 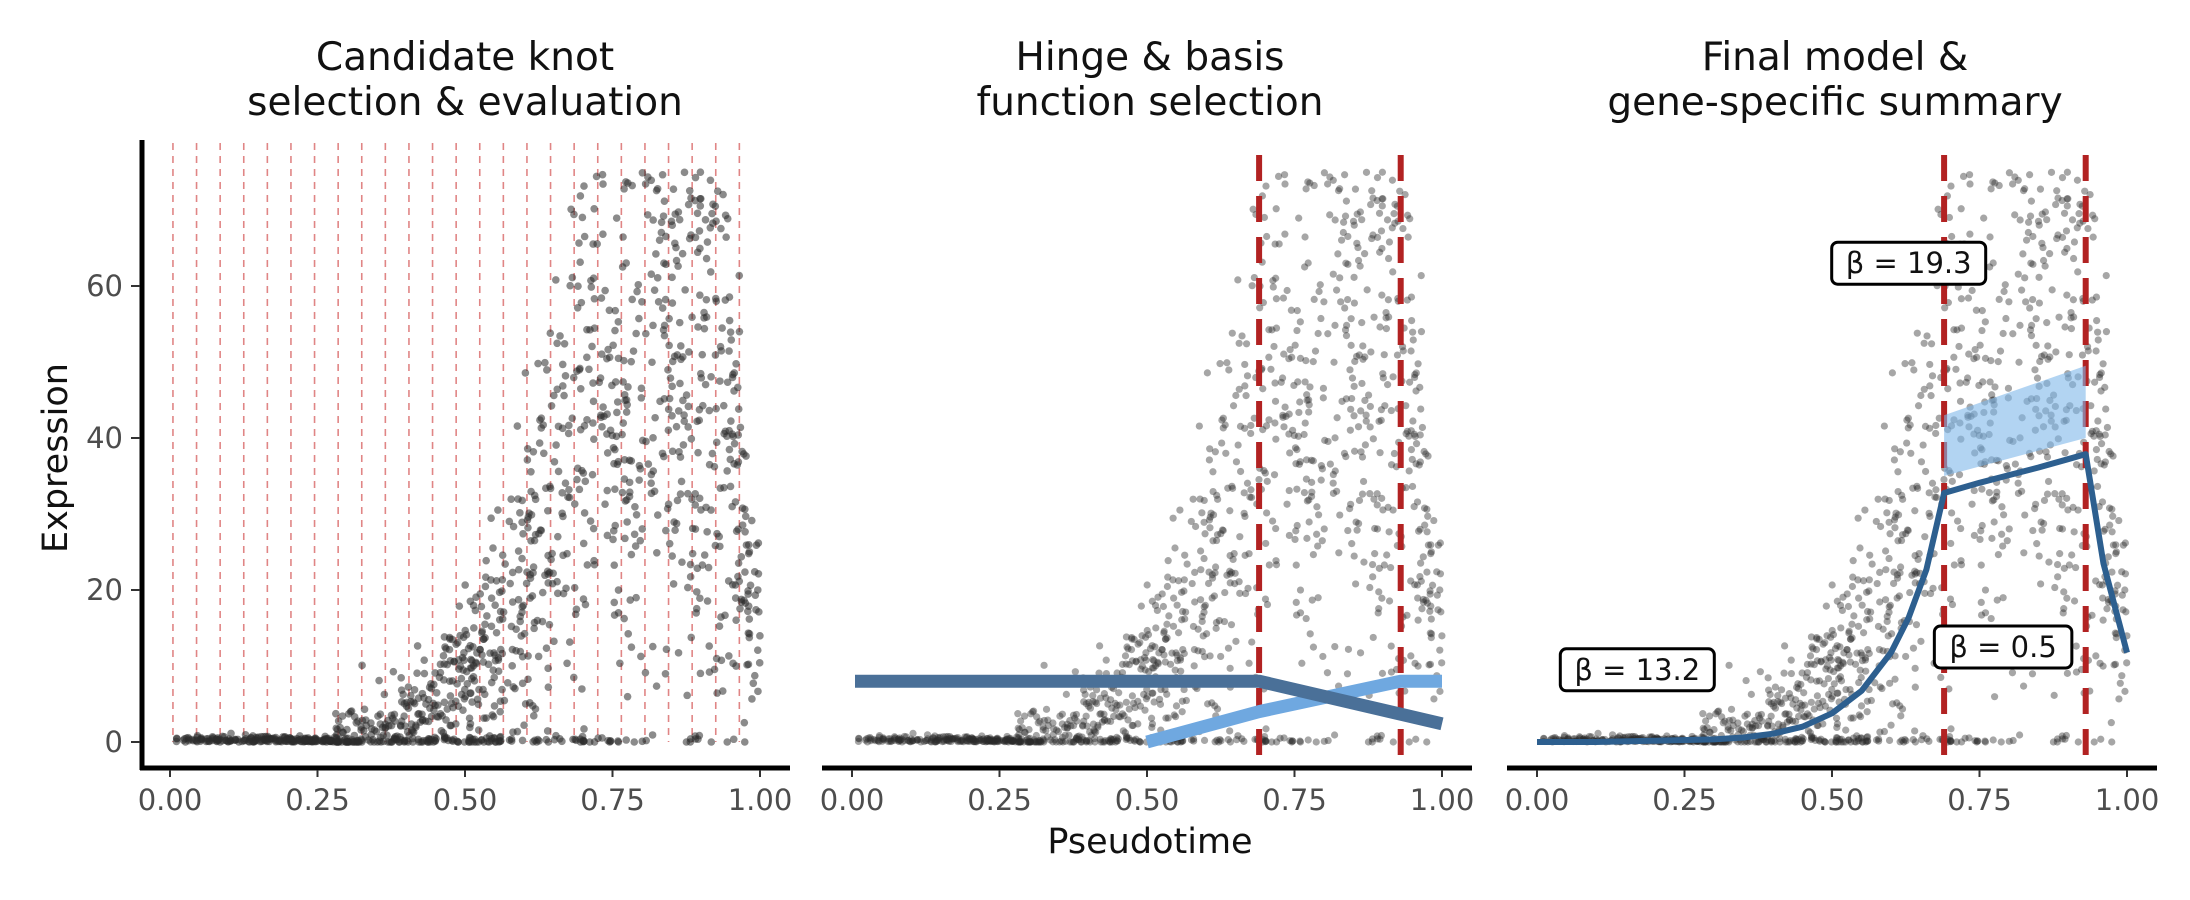 What do you see at coordinates (1150, 57) in the screenshot?
I see `panel-2-title-line1: Hinge & basis` at bounding box center [1150, 57].